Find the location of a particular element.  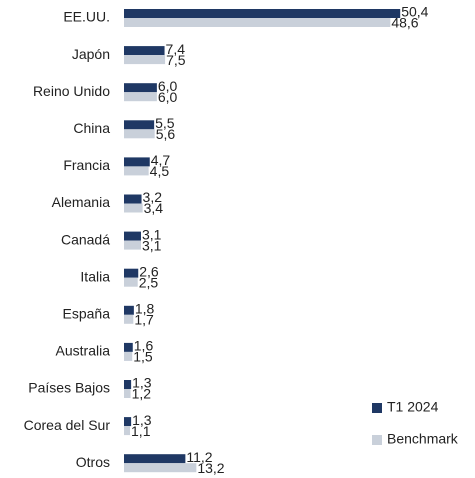

category-label: Canadá is located at coordinates (85, 239).